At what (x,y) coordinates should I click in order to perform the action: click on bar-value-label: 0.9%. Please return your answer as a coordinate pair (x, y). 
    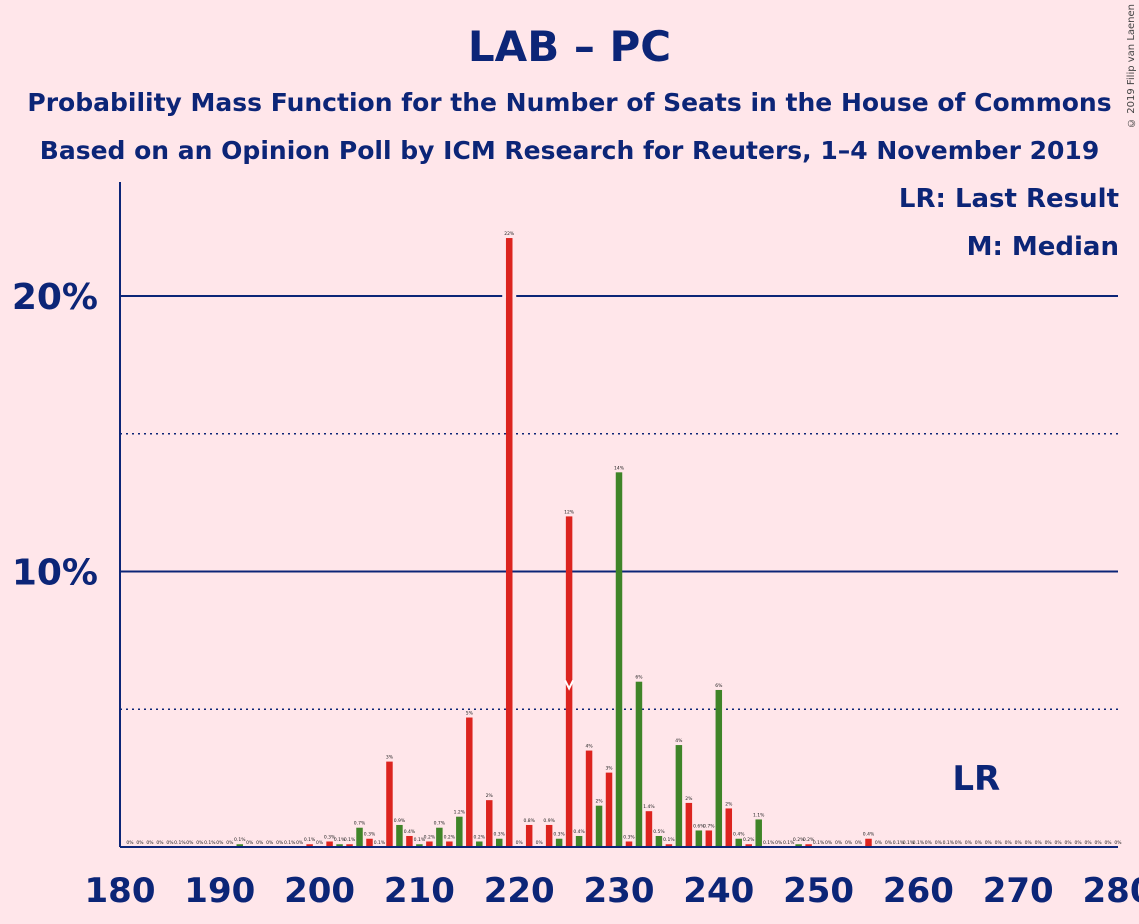
    Looking at the image, I should click on (400, 821).